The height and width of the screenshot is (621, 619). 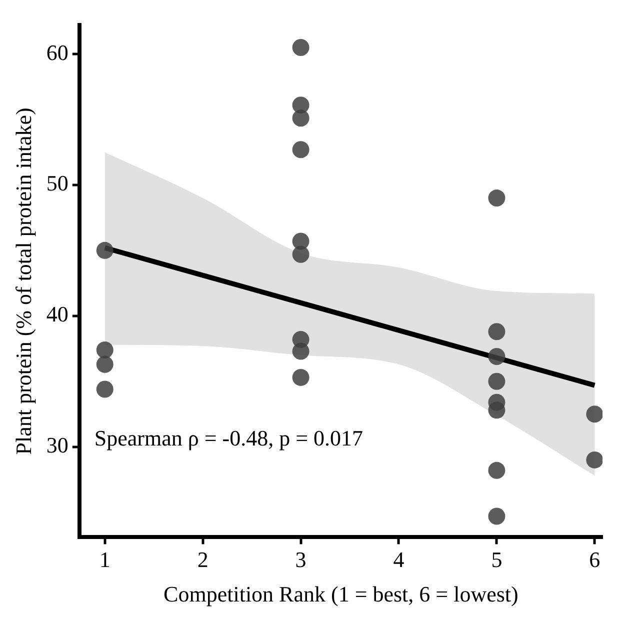 What do you see at coordinates (23, 281) in the screenshot?
I see `y-axis-title: Plant protein (% of total protein intake)` at bounding box center [23, 281].